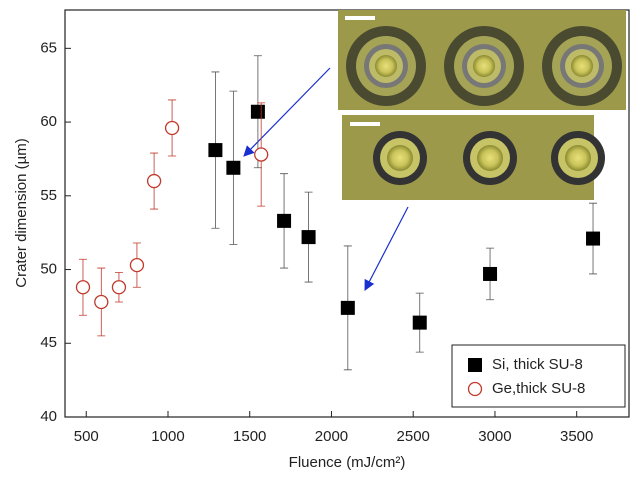 The image size is (631, 480). What do you see at coordinates (48, 416) in the screenshot?
I see `y-tick-label: 40` at bounding box center [48, 416].